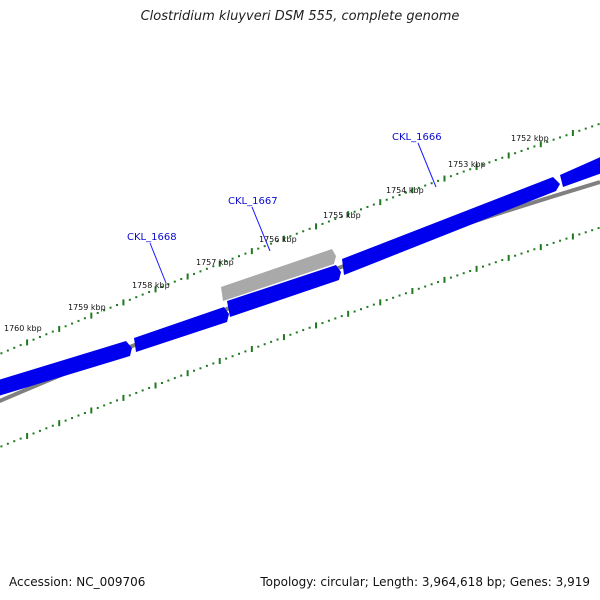 The image size is (600, 600). I want to click on tick-label: 1752 kbp, so click(530, 138).